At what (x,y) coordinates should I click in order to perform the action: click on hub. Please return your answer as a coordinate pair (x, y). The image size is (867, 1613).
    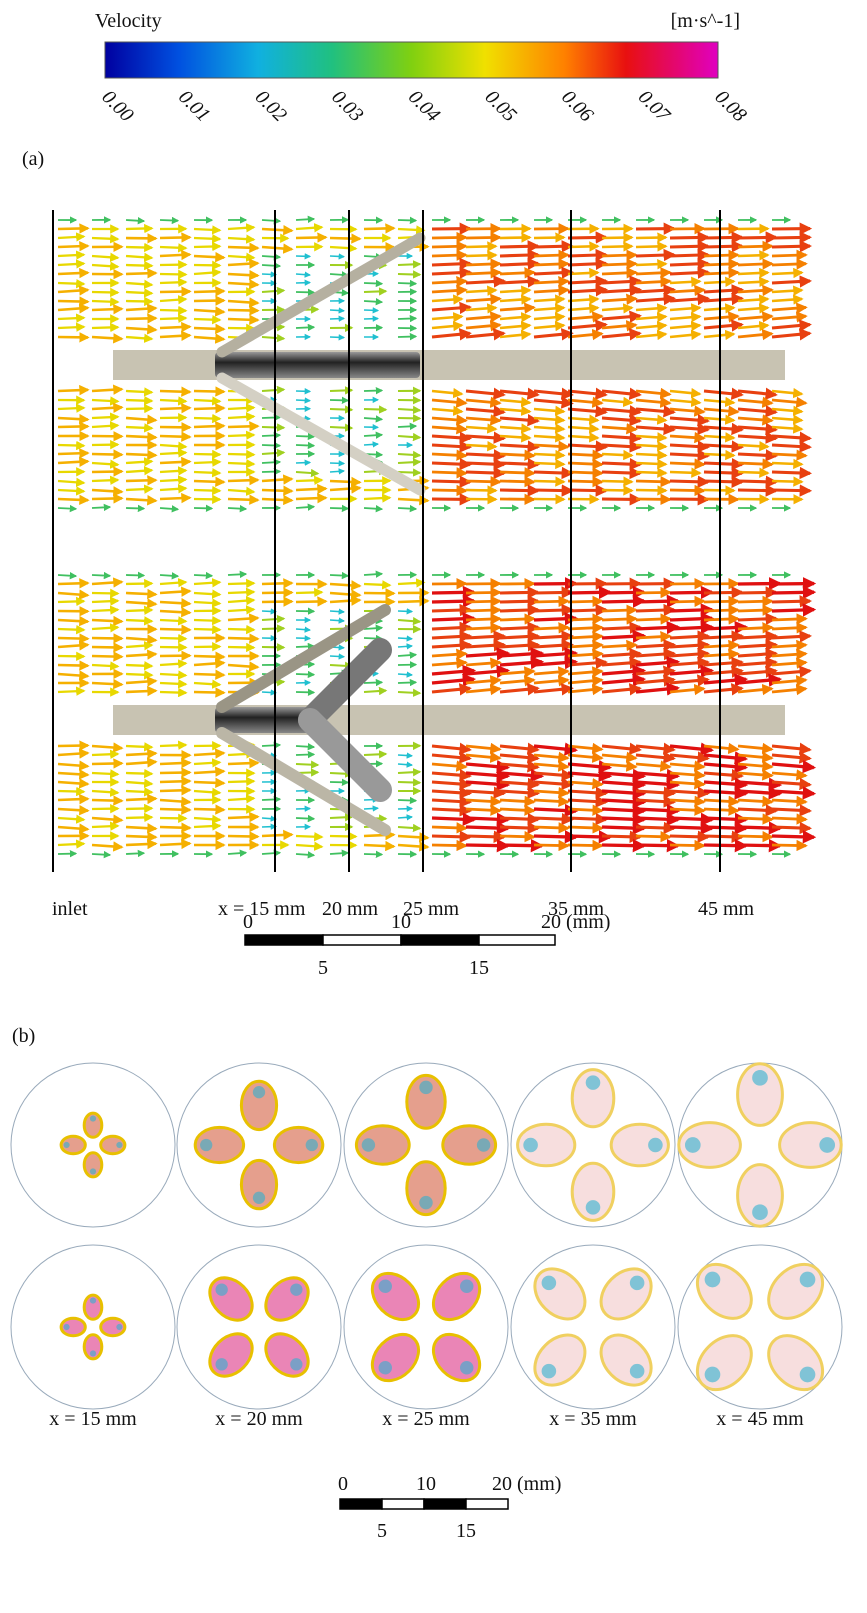
    Looking at the image, I should click on (593, 1327).